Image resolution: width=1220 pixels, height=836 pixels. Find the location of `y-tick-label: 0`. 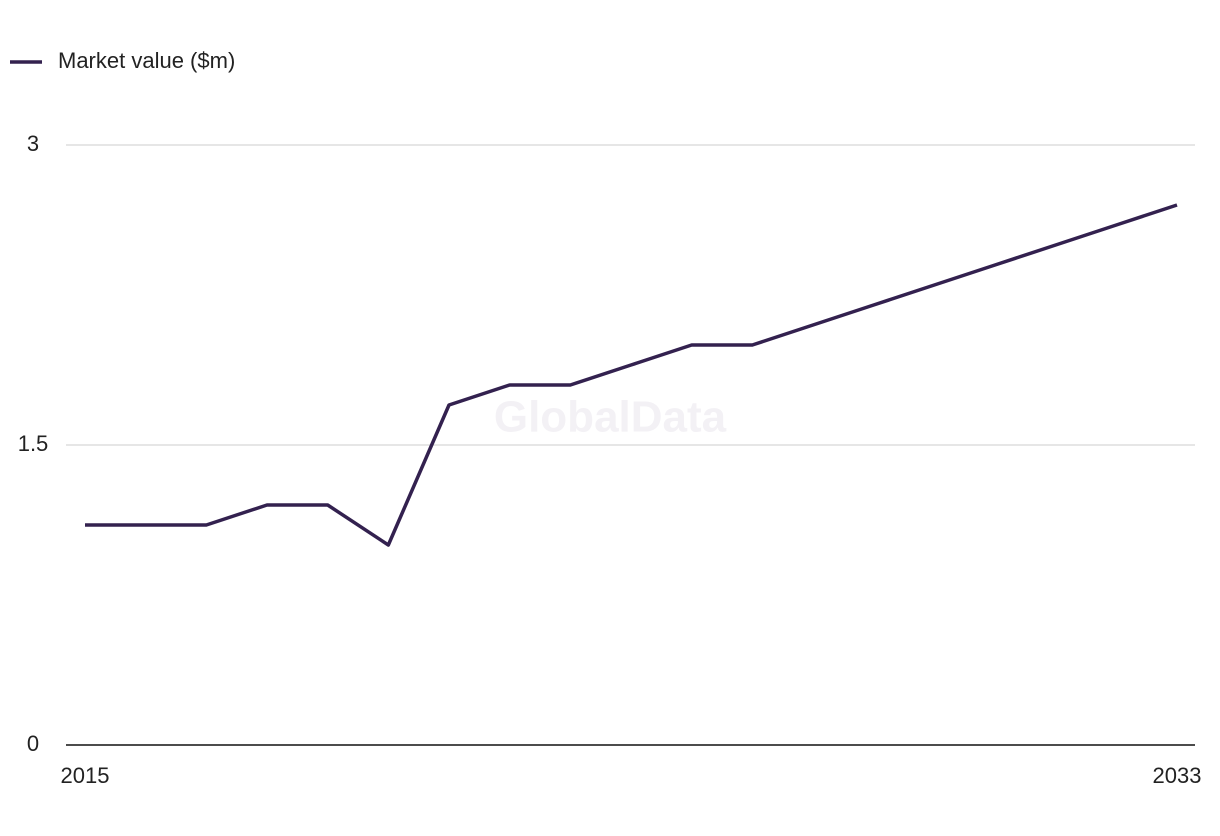

y-tick-label: 0 is located at coordinates (33, 743).